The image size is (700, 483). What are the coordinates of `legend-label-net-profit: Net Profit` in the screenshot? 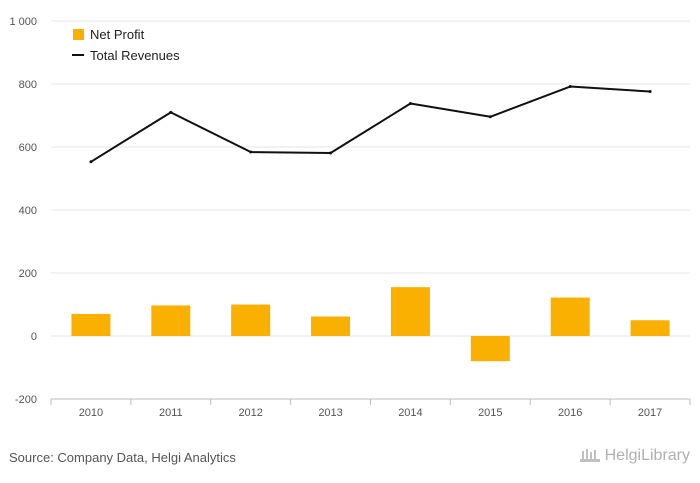 It's located at (117, 34).